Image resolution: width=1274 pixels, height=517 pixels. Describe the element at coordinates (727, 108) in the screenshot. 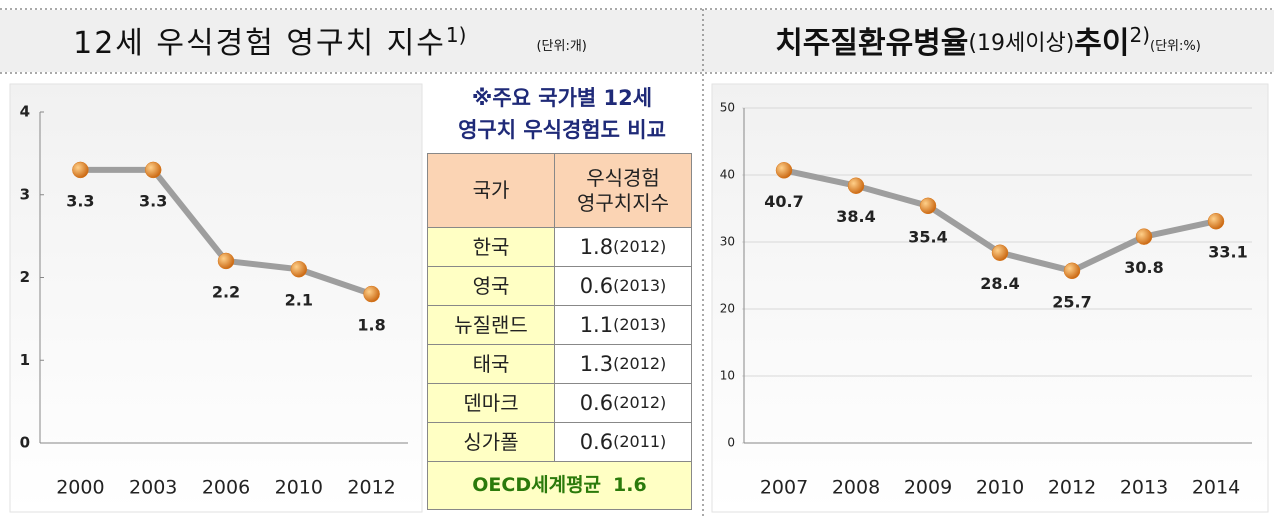

I see `y-tick-label: 50` at that location.